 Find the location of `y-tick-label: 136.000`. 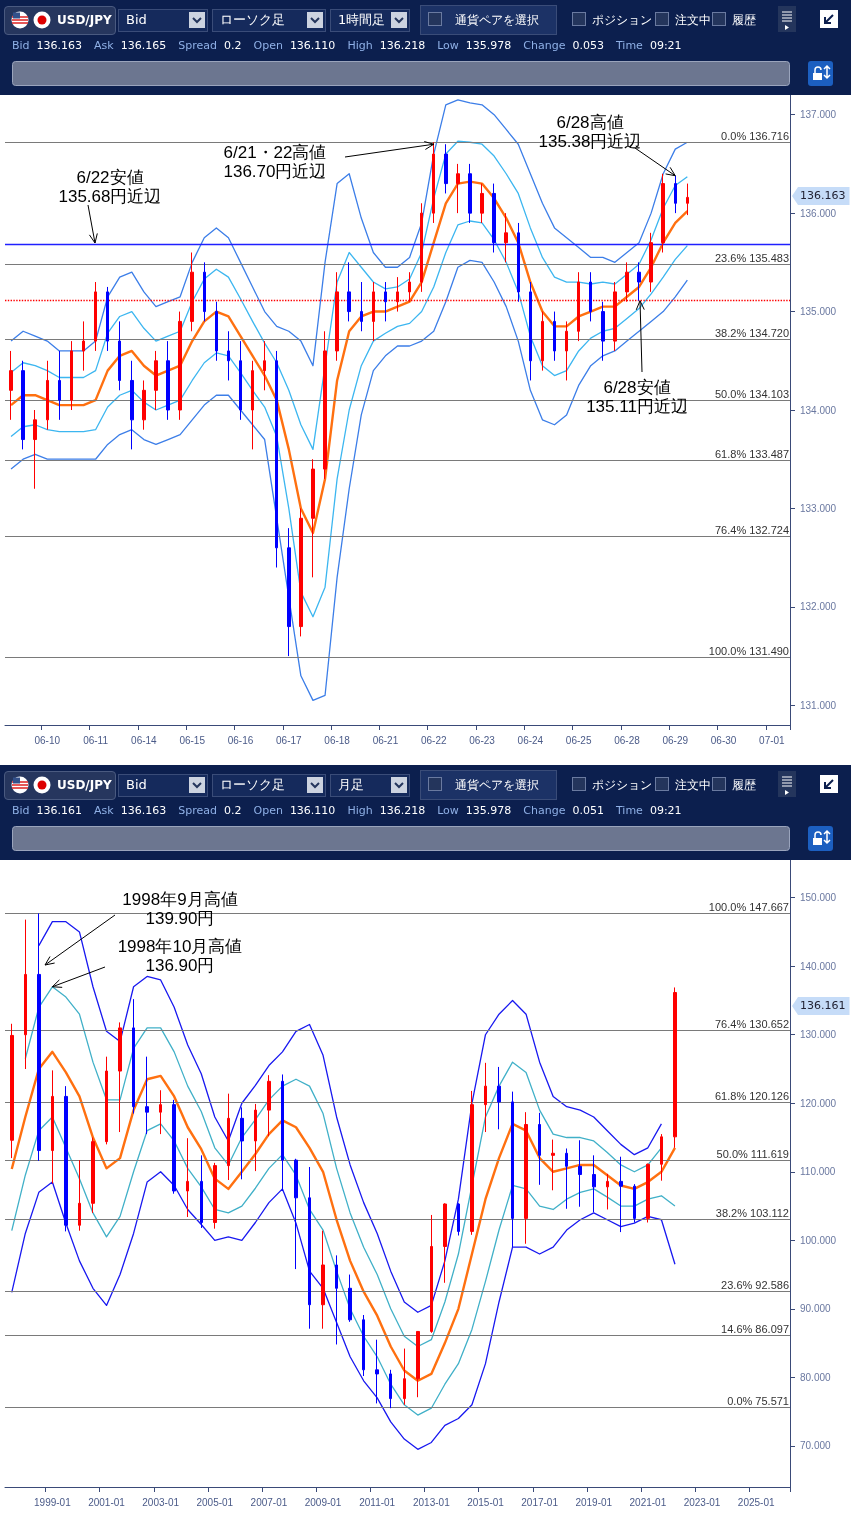

y-tick-label: 136.000 is located at coordinates (818, 213).